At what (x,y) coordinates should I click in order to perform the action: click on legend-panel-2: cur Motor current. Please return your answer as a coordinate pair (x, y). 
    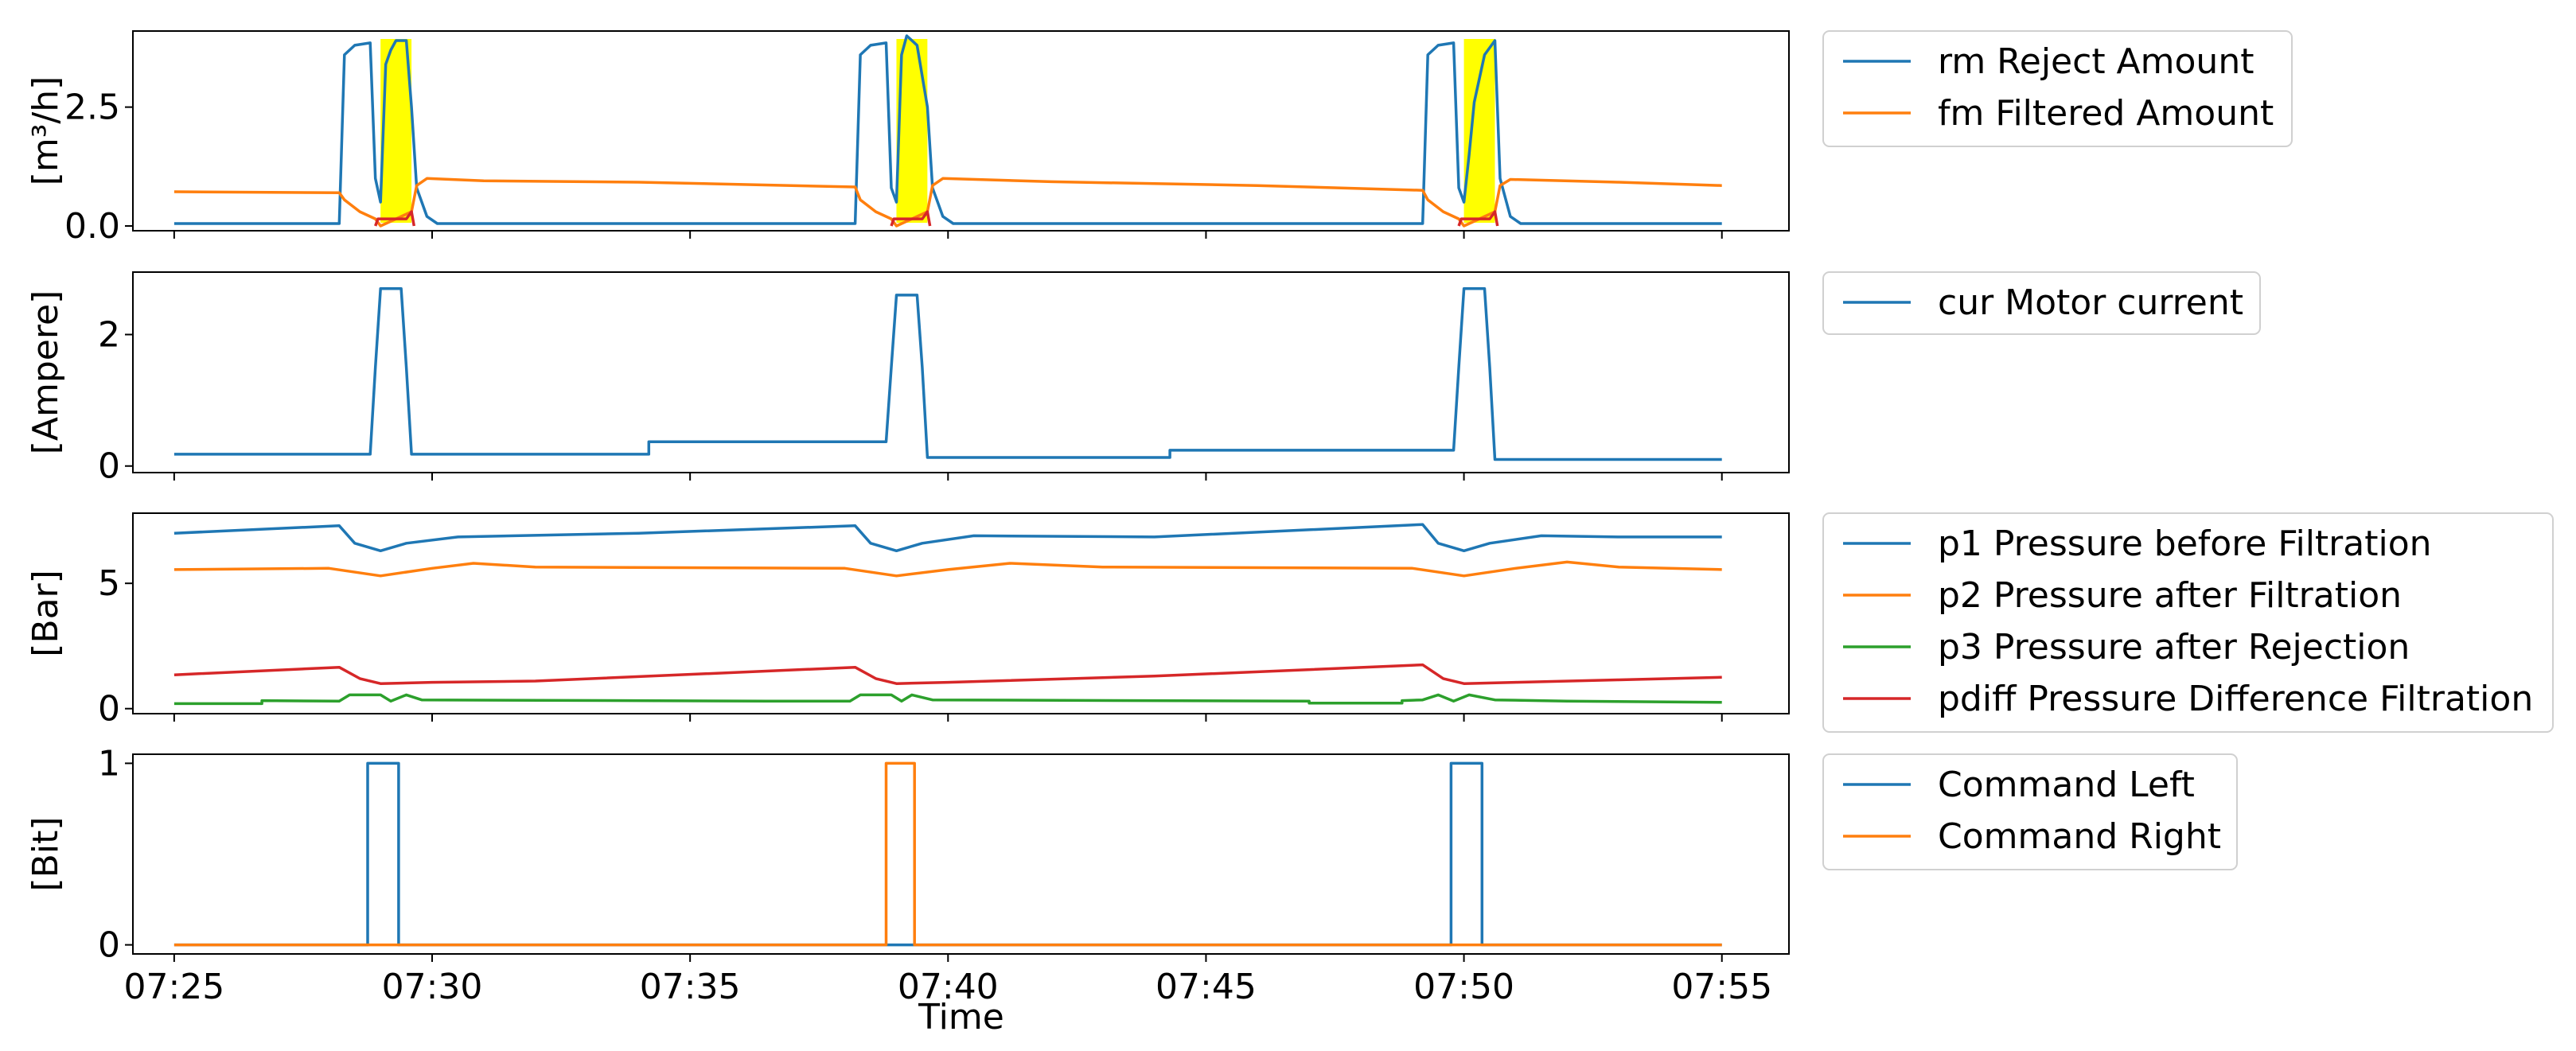
    Looking at the image, I should click on (2041, 303).